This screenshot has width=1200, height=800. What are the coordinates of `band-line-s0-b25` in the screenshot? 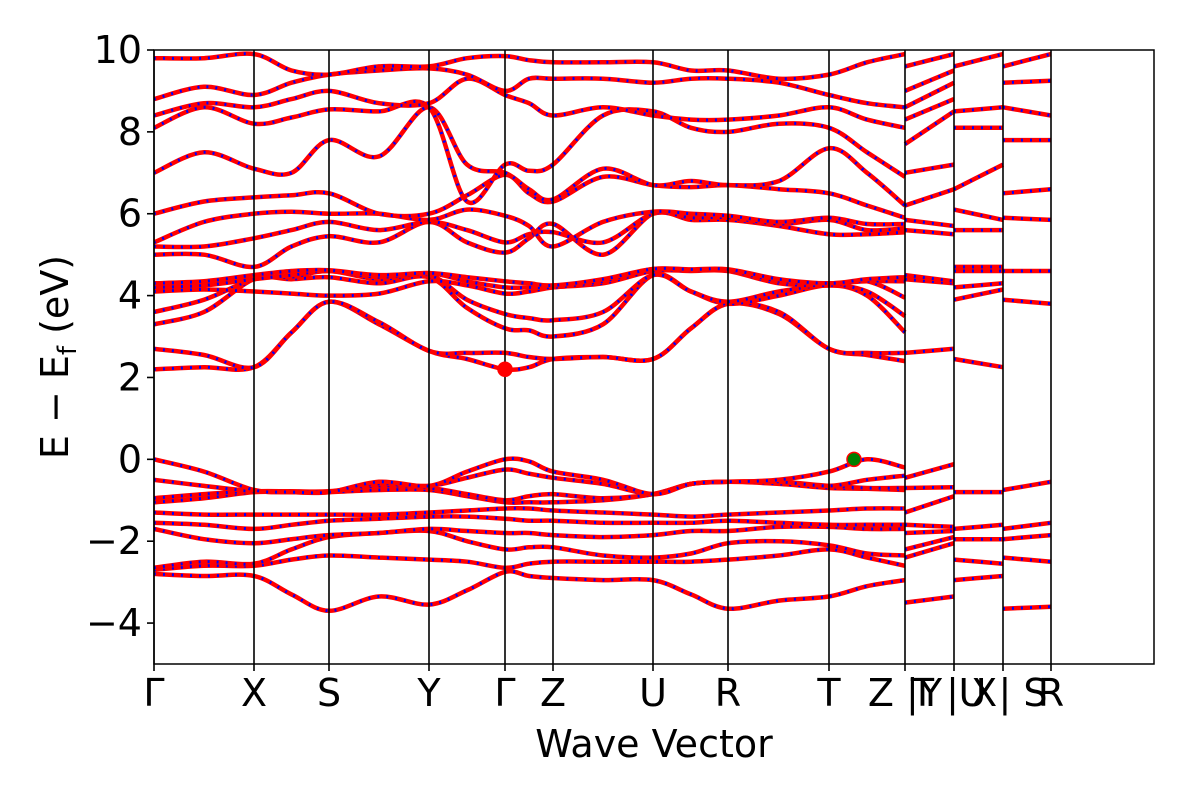 It's located at (530, 66).